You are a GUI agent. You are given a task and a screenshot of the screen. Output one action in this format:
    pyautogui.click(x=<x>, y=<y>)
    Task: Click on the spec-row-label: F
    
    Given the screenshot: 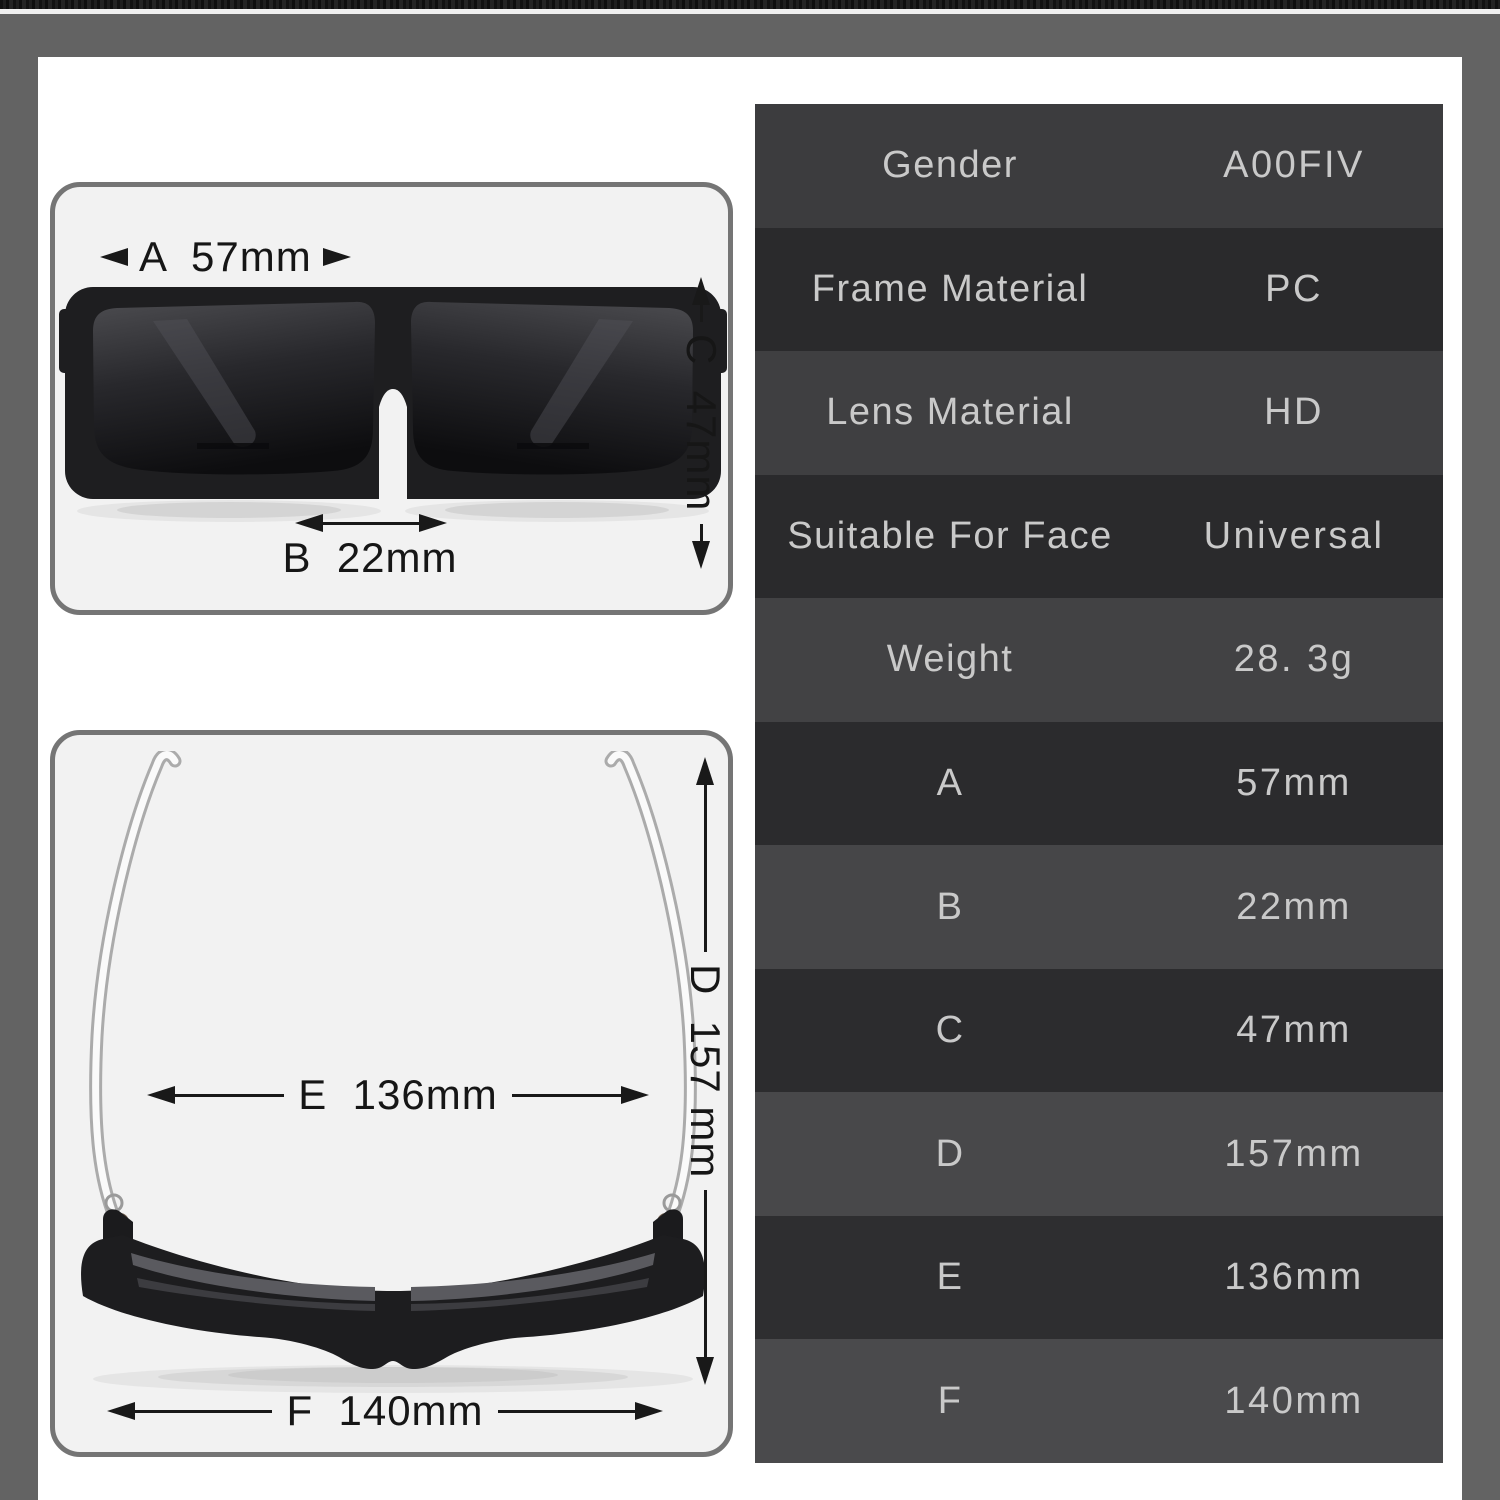 What is the action you would take?
    pyautogui.click(x=950, y=1400)
    